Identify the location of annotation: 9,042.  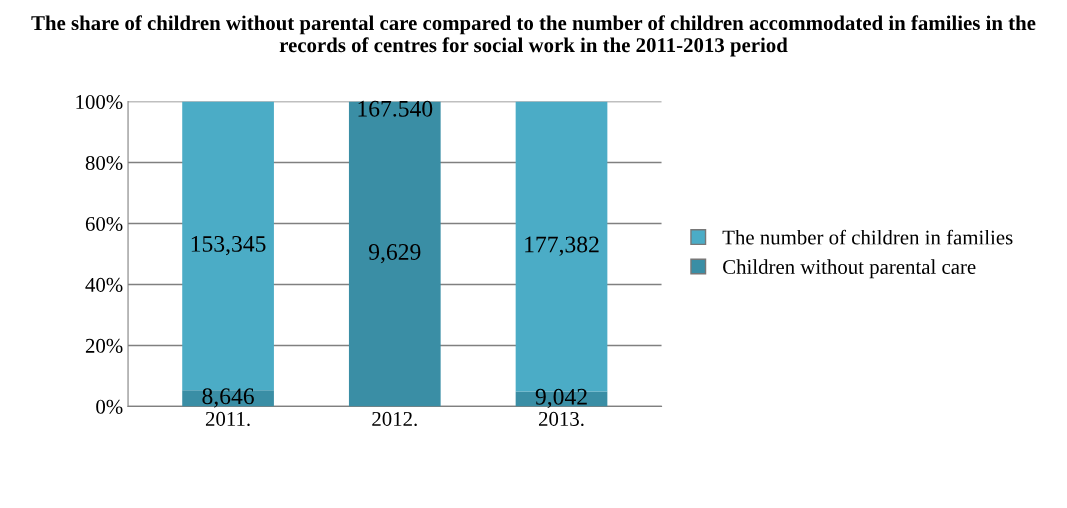
(561, 398).